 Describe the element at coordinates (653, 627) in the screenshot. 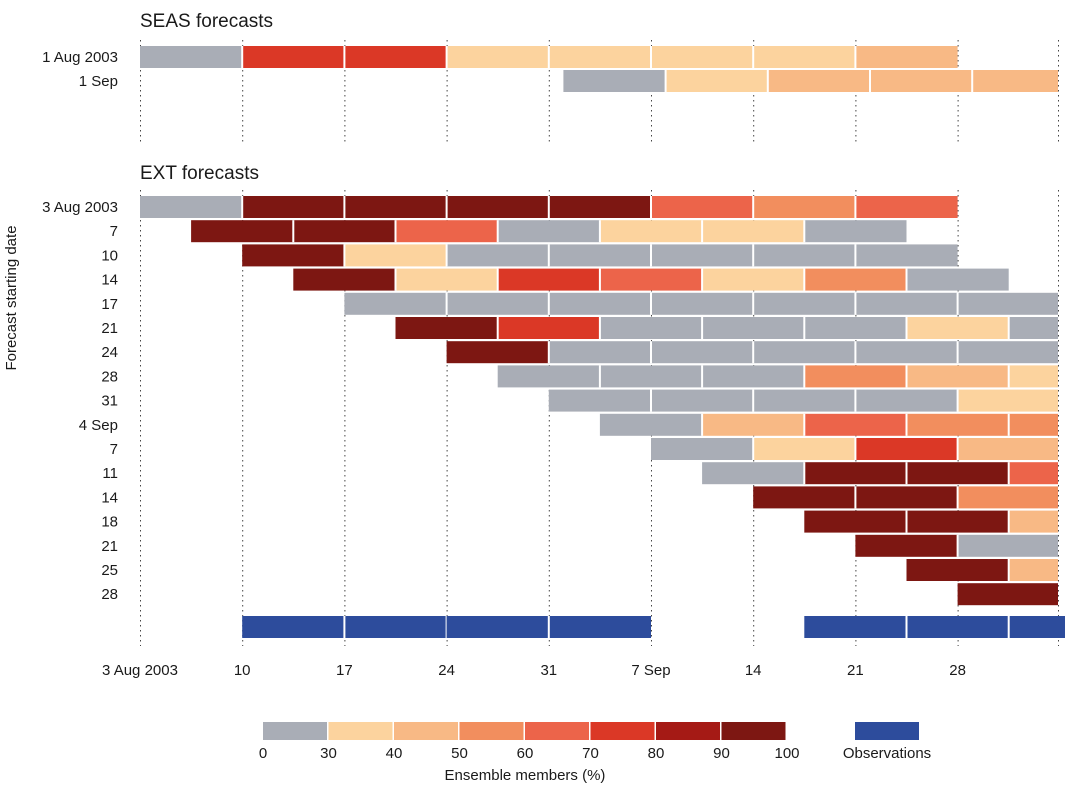

I see `observation-bars` at that location.